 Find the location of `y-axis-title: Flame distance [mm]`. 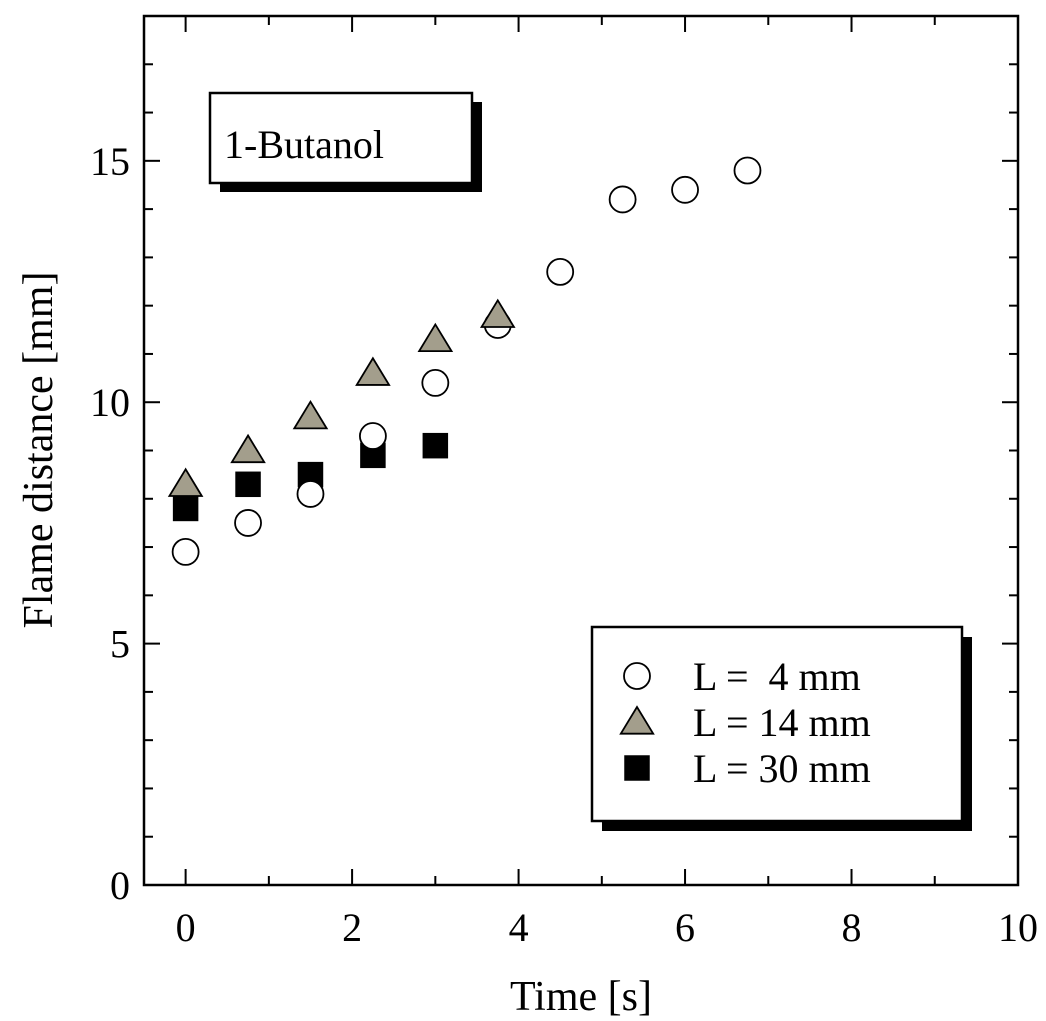

y-axis-title: Flame distance [mm] is located at coordinates (39, 450).